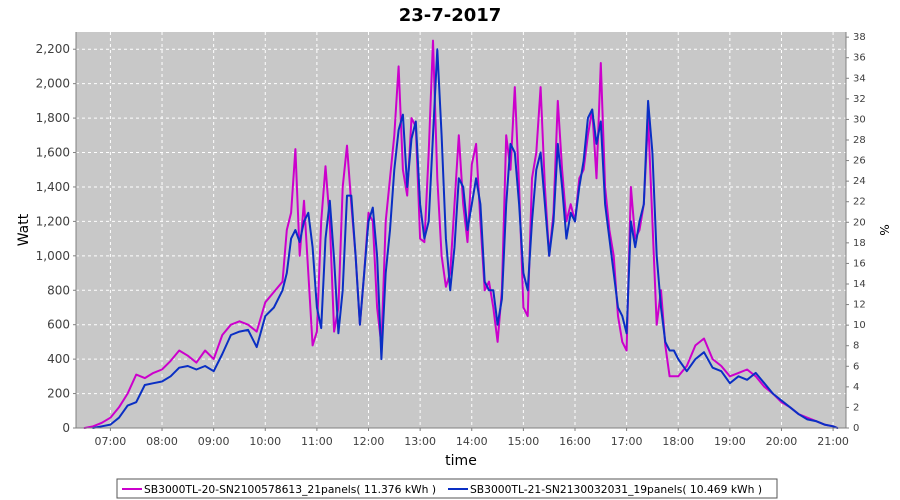  Describe the element at coordinates (859, 222) in the screenshot. I see `y2-tick-label: 20` at that location.